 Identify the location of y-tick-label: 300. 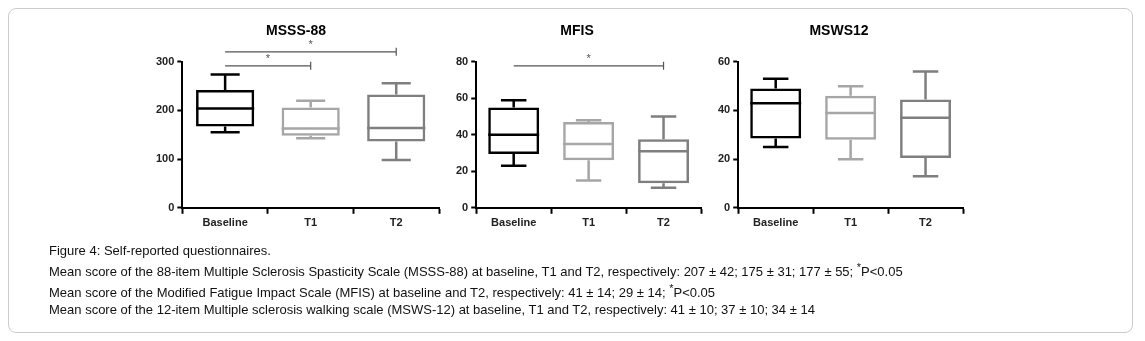
(165, 60).